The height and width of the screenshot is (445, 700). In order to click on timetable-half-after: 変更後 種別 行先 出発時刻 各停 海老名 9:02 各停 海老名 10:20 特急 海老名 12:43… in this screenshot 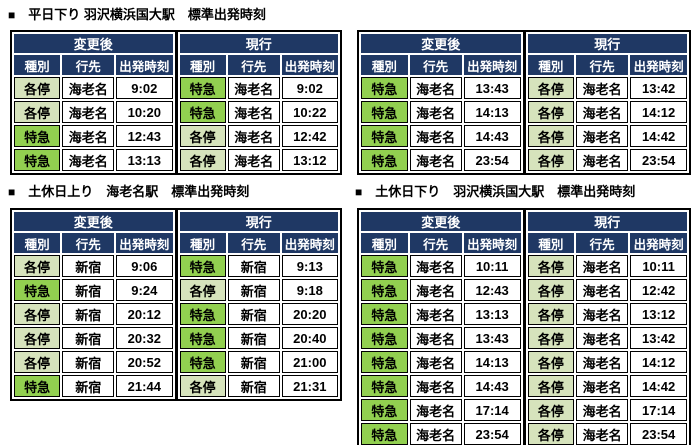, I will do `click(93, 102)`.